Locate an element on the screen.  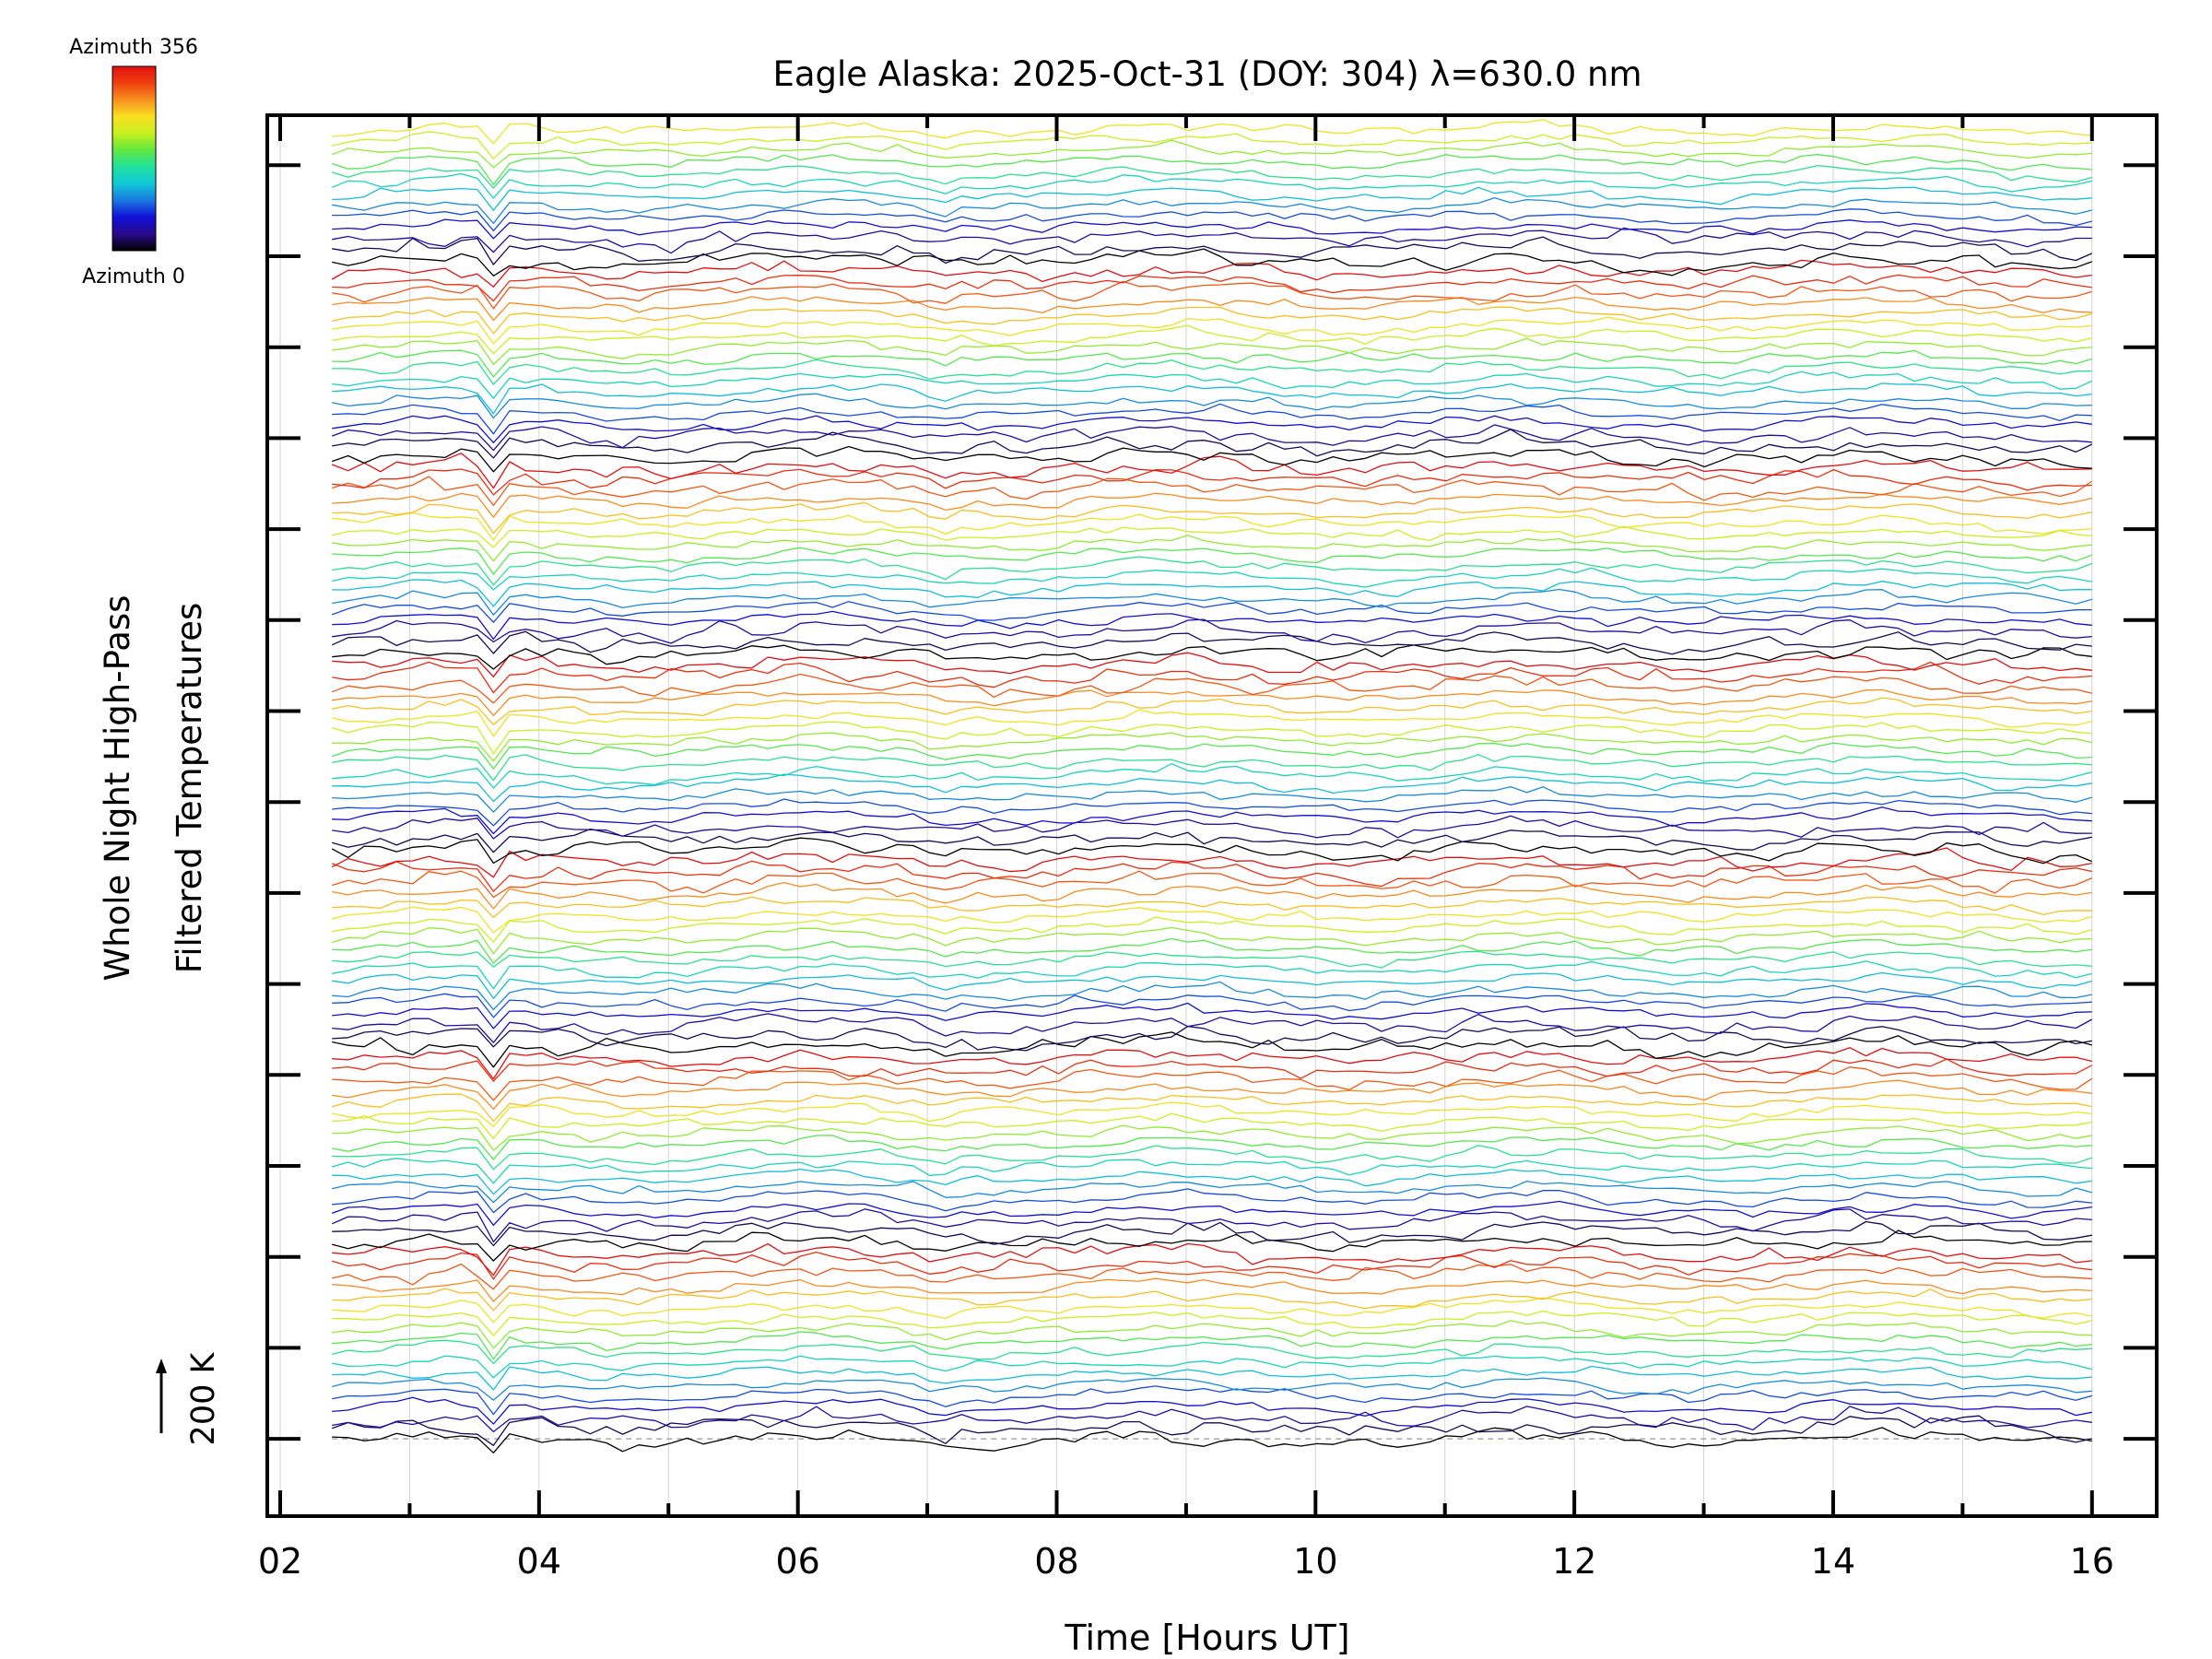
x-tick-label: 14 is located at coordinates (1833, 1561).